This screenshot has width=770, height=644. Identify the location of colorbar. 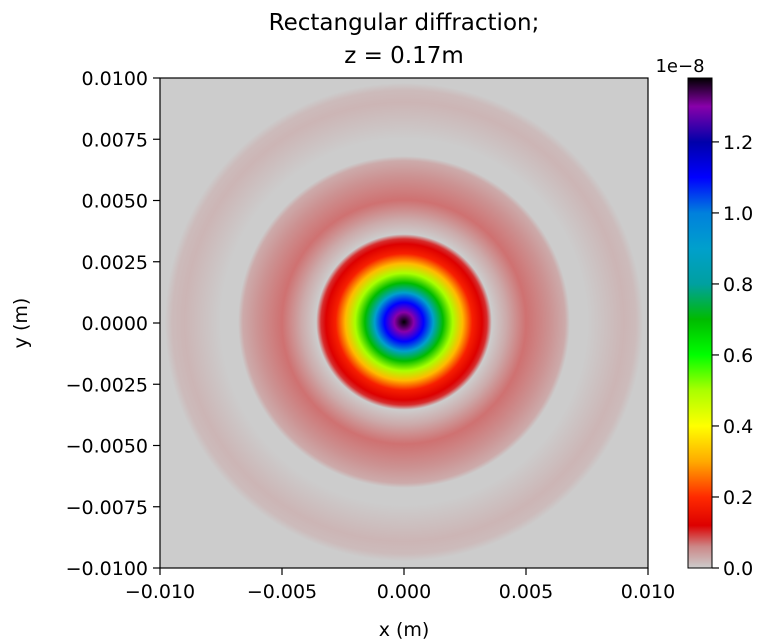
(700, 323).